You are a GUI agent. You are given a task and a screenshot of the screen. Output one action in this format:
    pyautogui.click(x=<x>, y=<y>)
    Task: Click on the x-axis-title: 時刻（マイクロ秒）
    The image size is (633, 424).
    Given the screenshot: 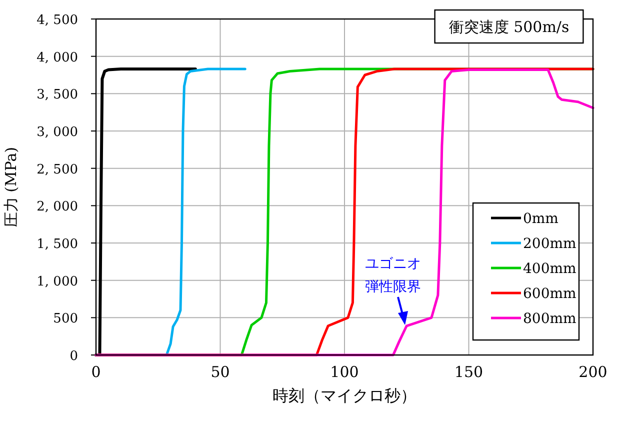 What is the action you would take?
    pyautogui.click(x=344, y=395)
    